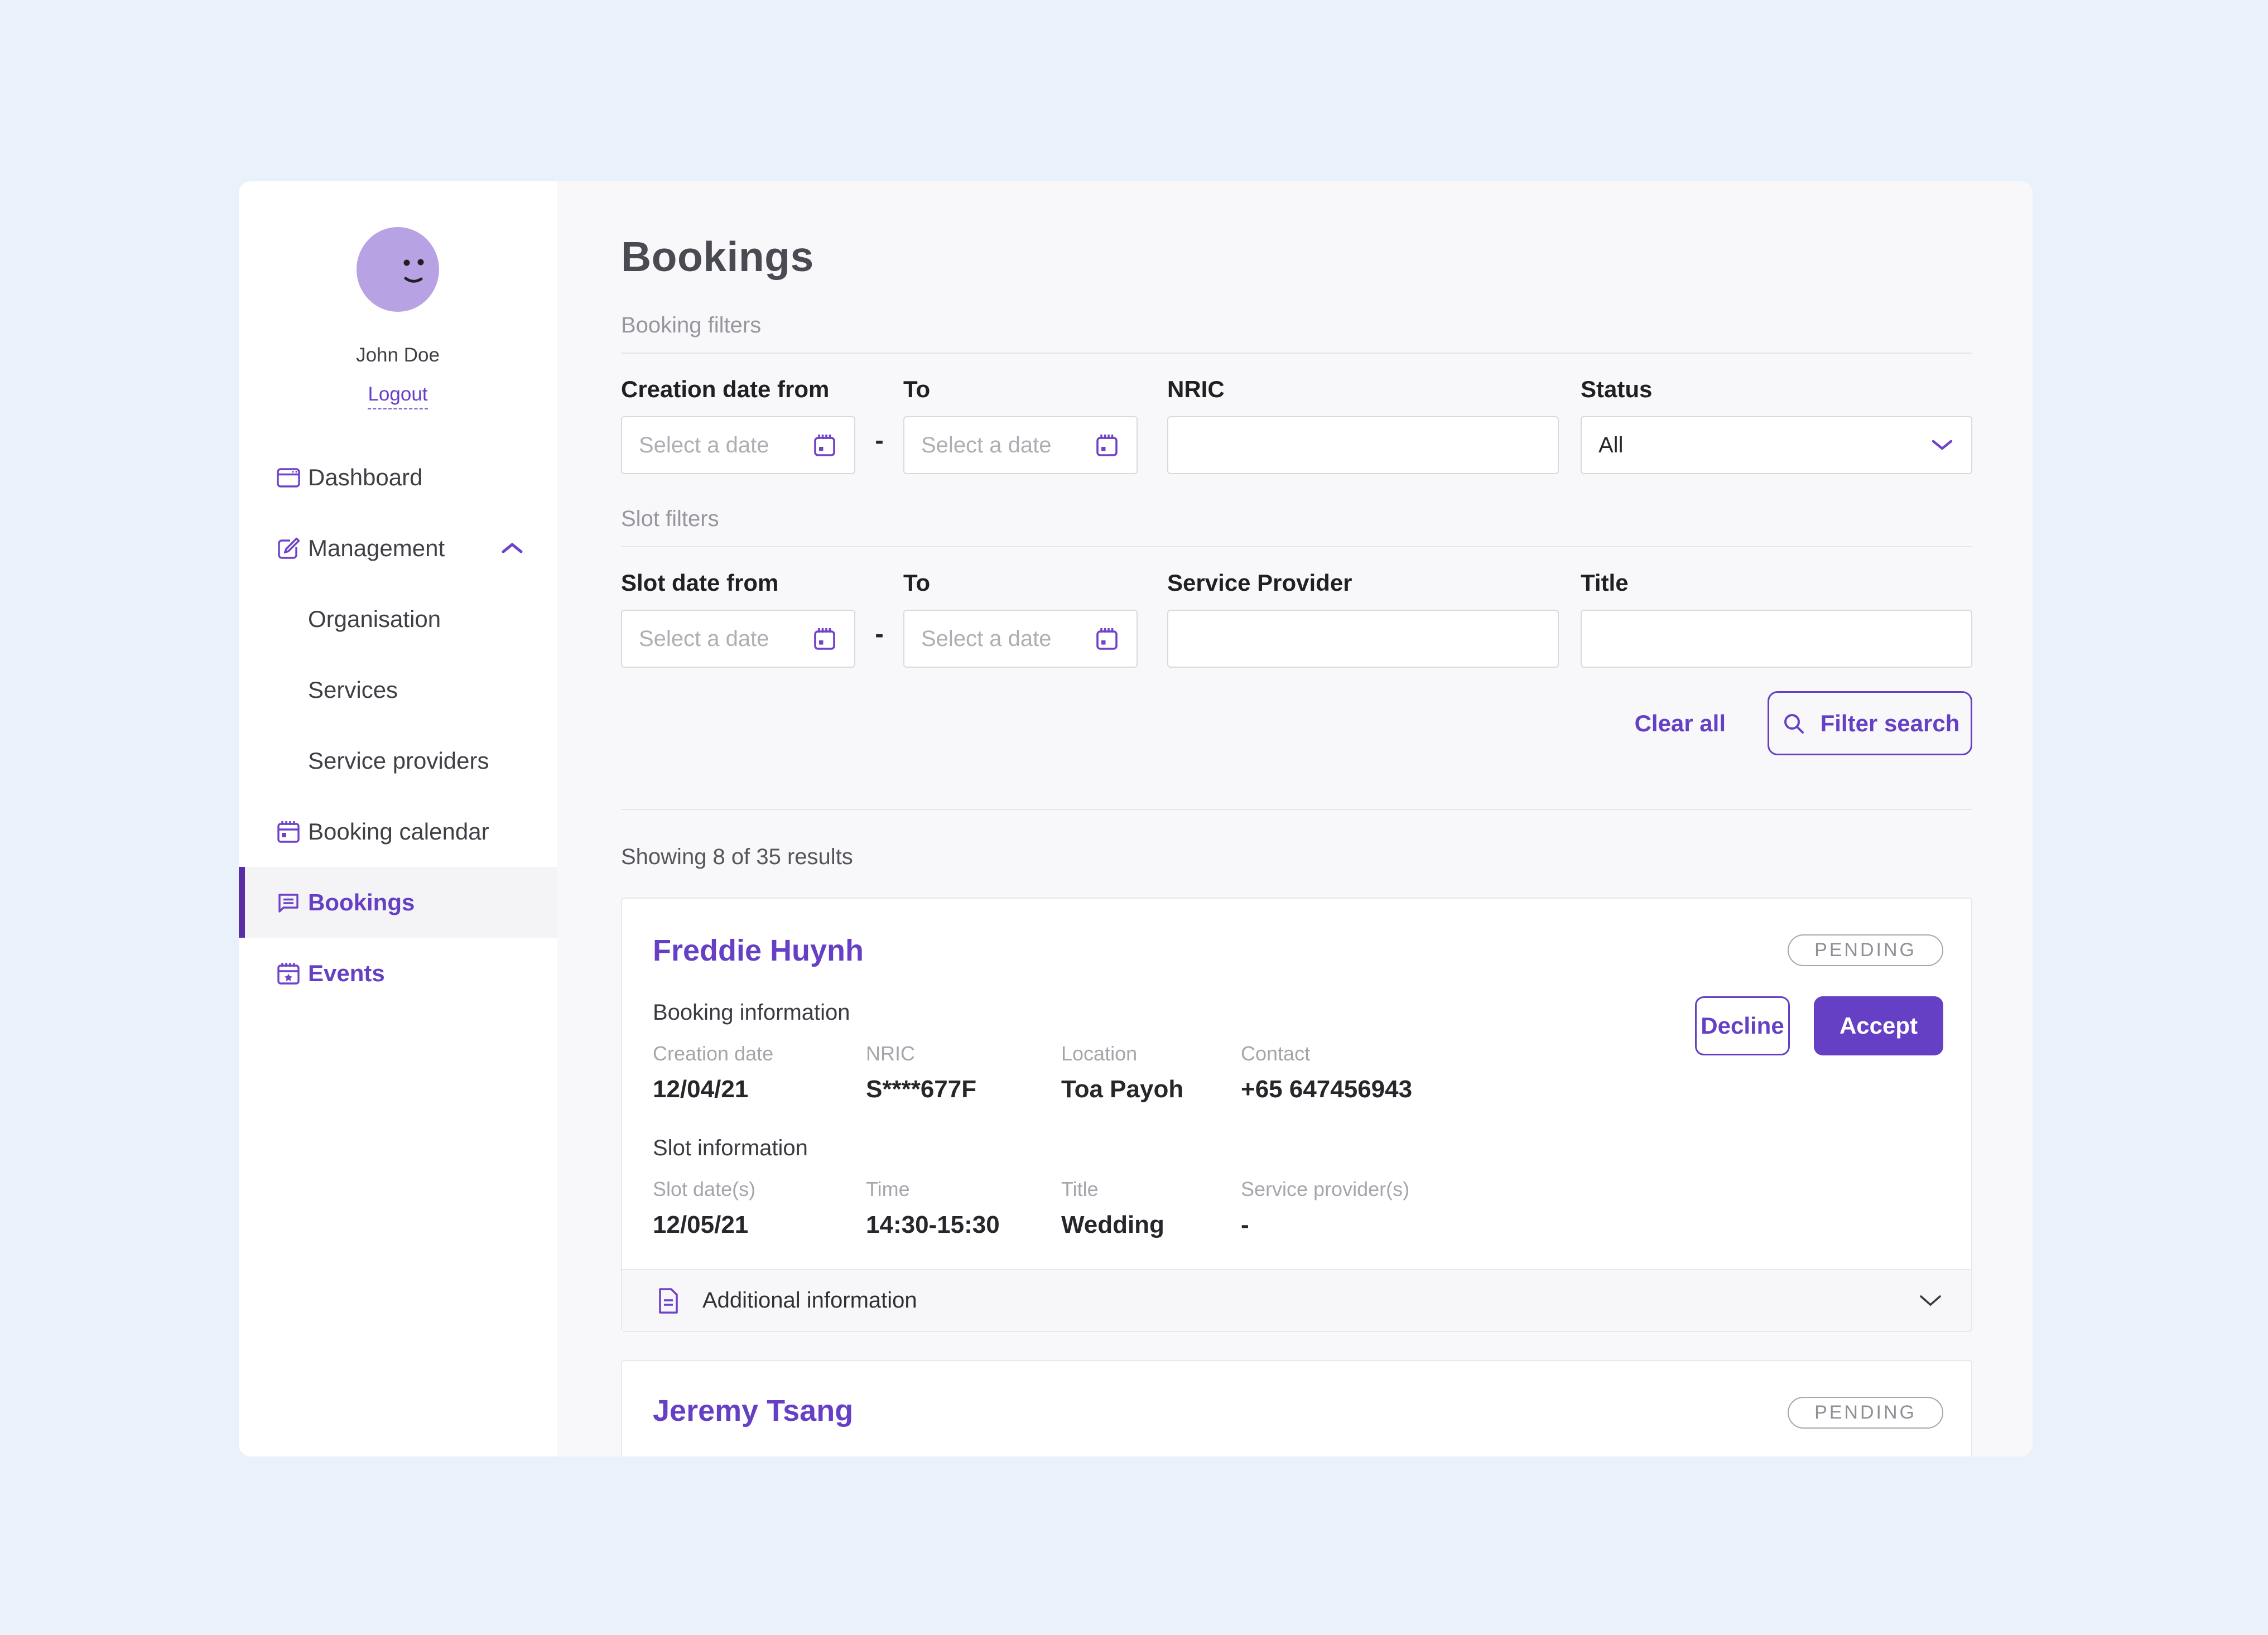 The width and height of the screenshot is (2268, 1635). Describe the element at coordinates (1196, 389) in the screenshot. I see `nric-label: NRIC` at that location.